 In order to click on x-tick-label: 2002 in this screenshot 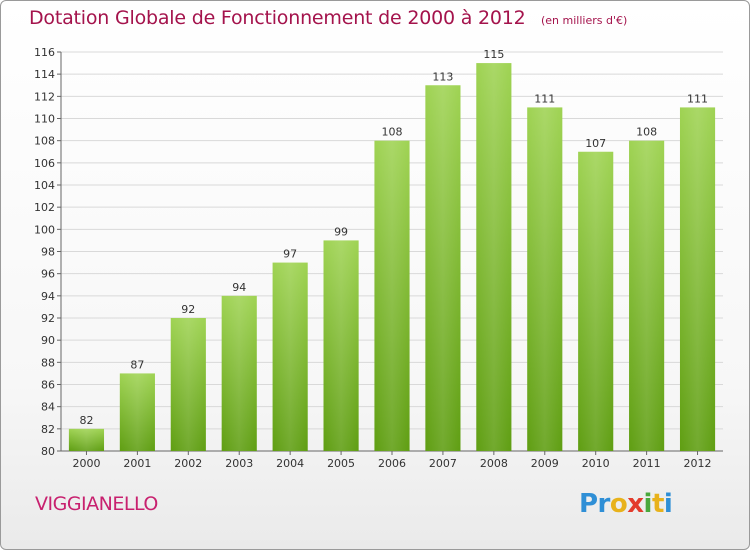, I will do `click(188, 463)`.